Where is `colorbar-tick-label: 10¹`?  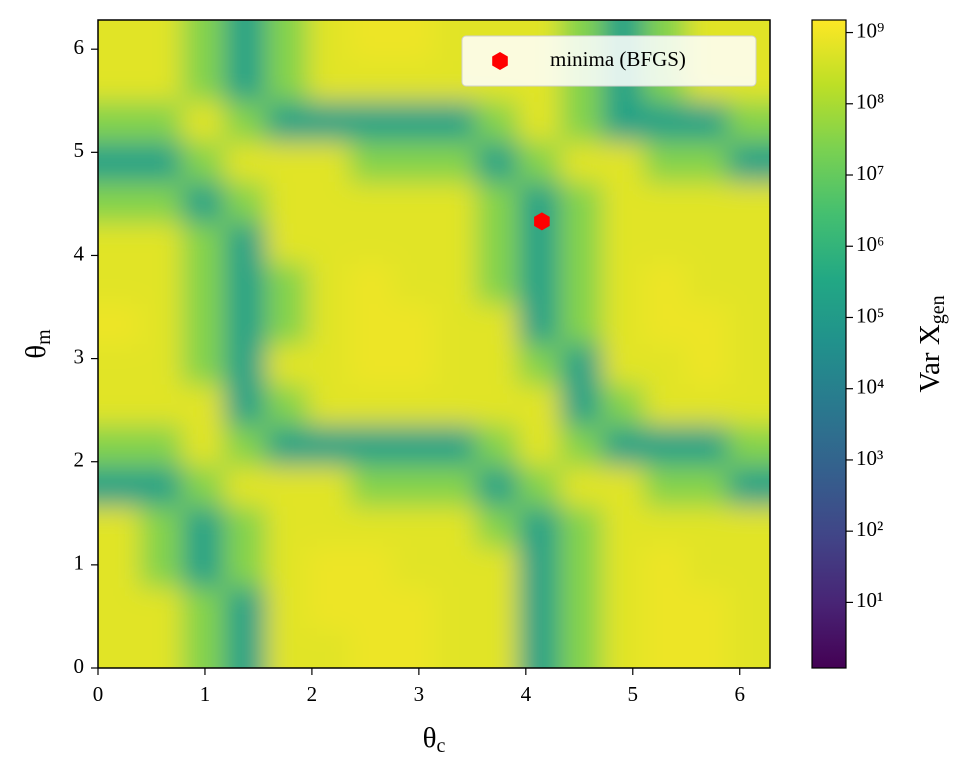
colorbar-tick-label: 10¹ is located at coordinates (869, 600).